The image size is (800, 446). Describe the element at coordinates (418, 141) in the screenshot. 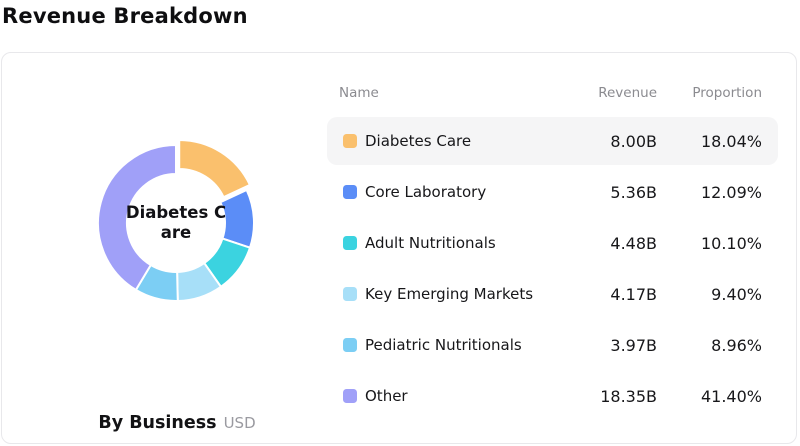

I see `series-name: Diabetes Care` at that location.